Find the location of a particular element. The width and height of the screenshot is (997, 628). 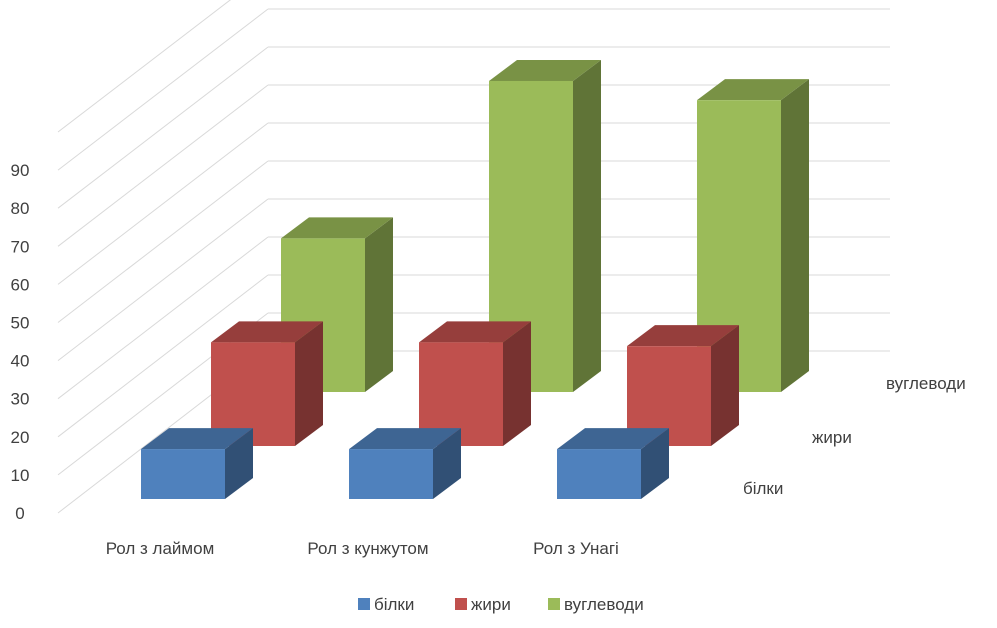

y-tick-label: 60 is located at coordinates (20, 284).